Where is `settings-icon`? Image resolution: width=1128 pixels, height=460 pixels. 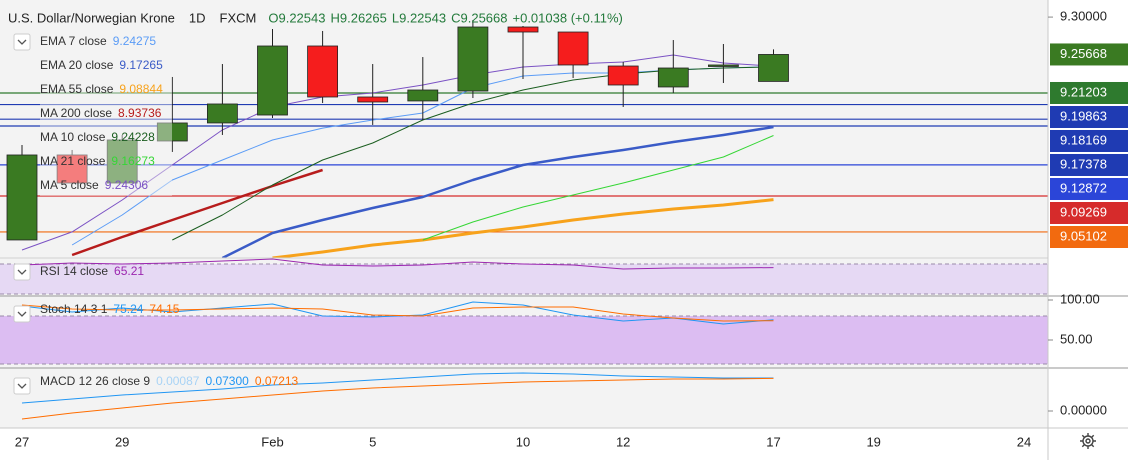 settings-icon is located at coordinates (1088, 441).